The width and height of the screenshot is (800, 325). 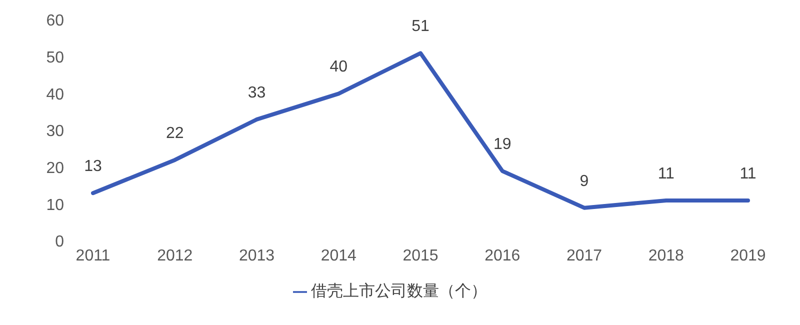 What do you see at coordinates (584, 255) in the screenshot?
I see `x-tick-label: 2017` at bounding box center [584, 255].